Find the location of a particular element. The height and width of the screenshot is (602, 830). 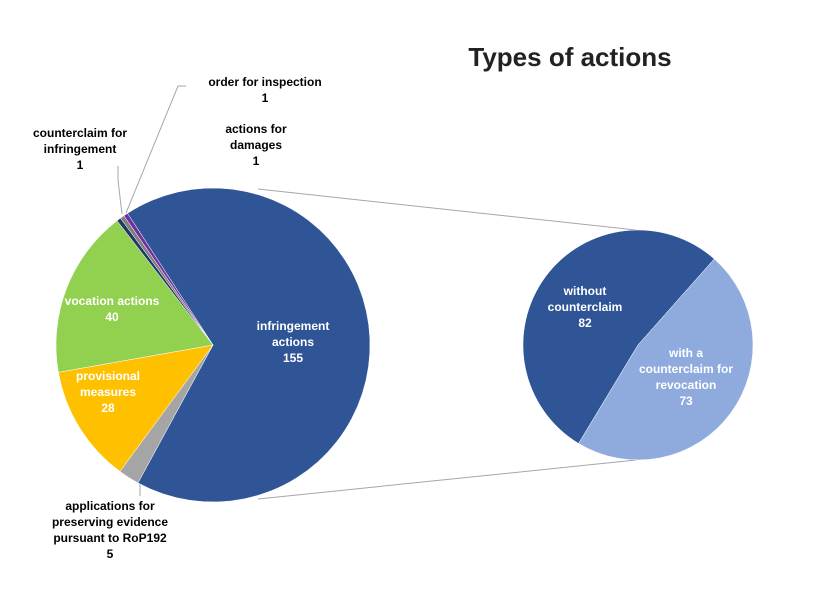

value-label: 28 is located at coordinates (108, 408).